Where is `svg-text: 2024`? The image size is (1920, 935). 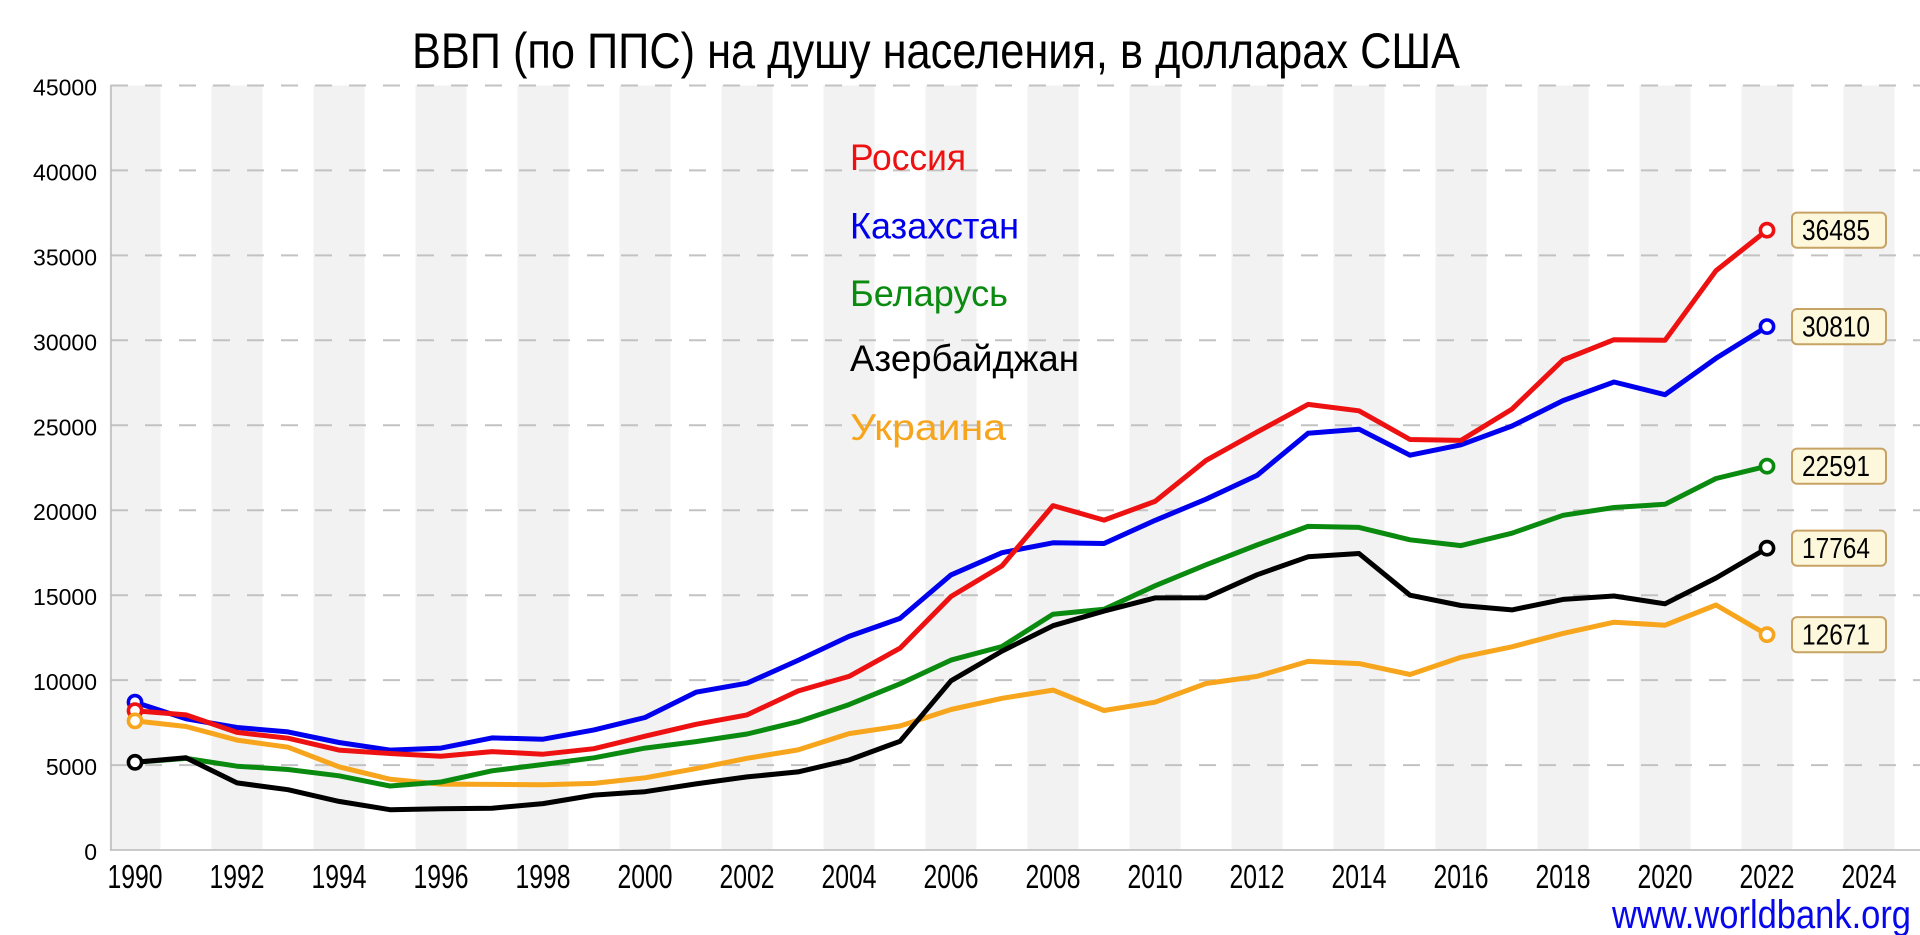
svg-text: 2024 is located at coordinates (1869, 876).